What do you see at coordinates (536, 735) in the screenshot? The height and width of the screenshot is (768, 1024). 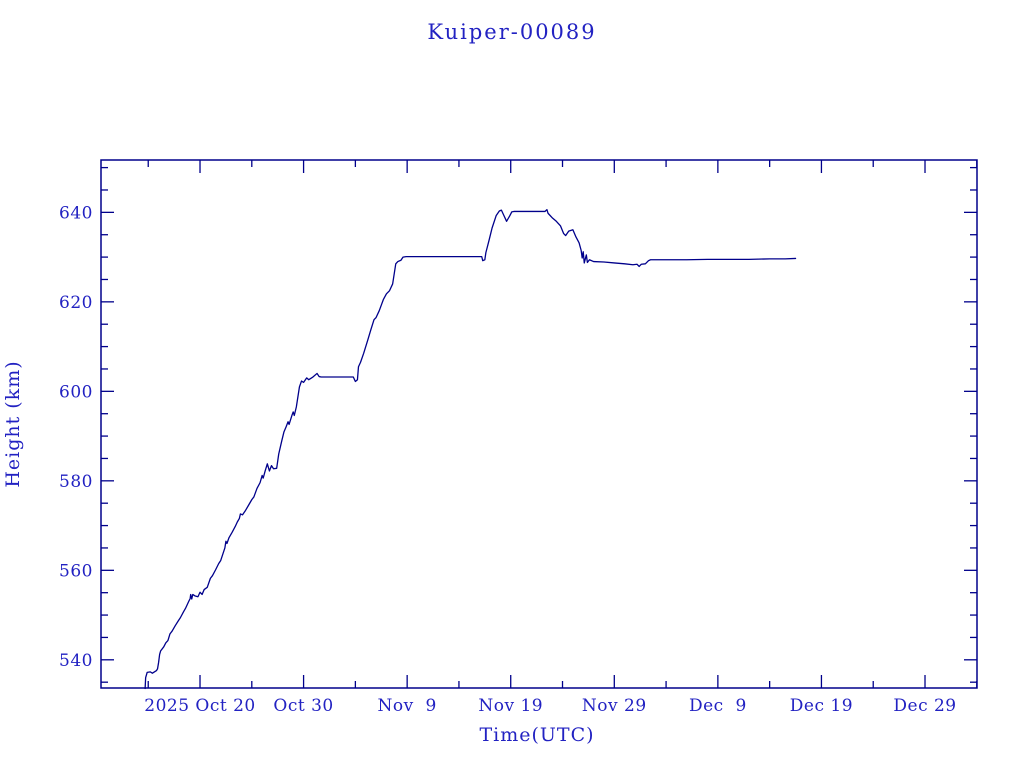 I see `x-axis-label: Time(UTC)` at bounding box center [536, 735].